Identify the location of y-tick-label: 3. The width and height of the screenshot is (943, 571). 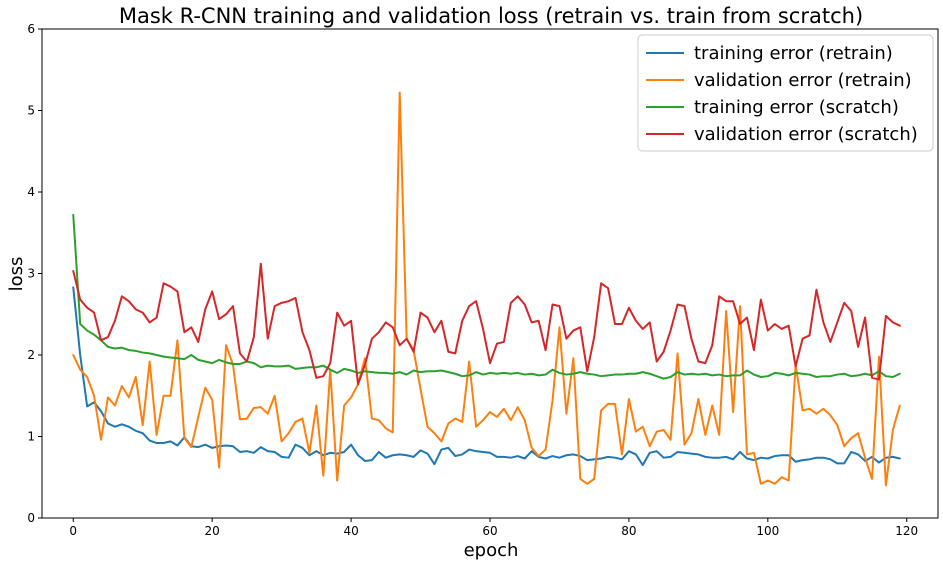
(31, 274).